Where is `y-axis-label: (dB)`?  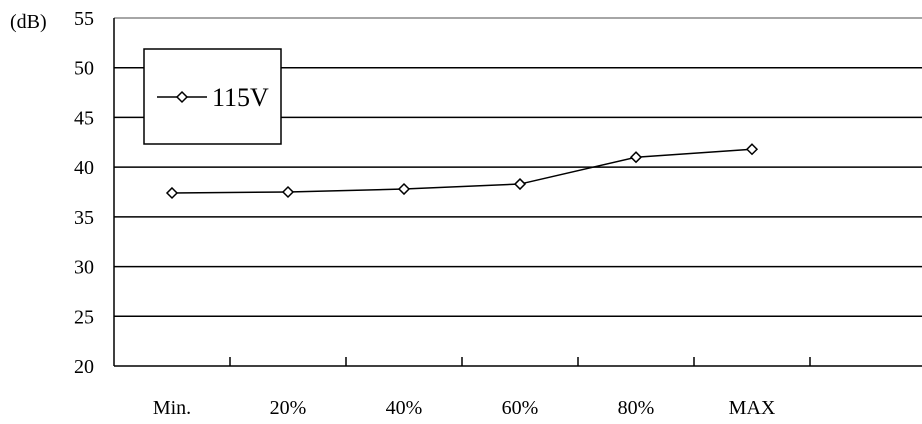
y-axis-label: (dB) is located at coordinates (28, 22).